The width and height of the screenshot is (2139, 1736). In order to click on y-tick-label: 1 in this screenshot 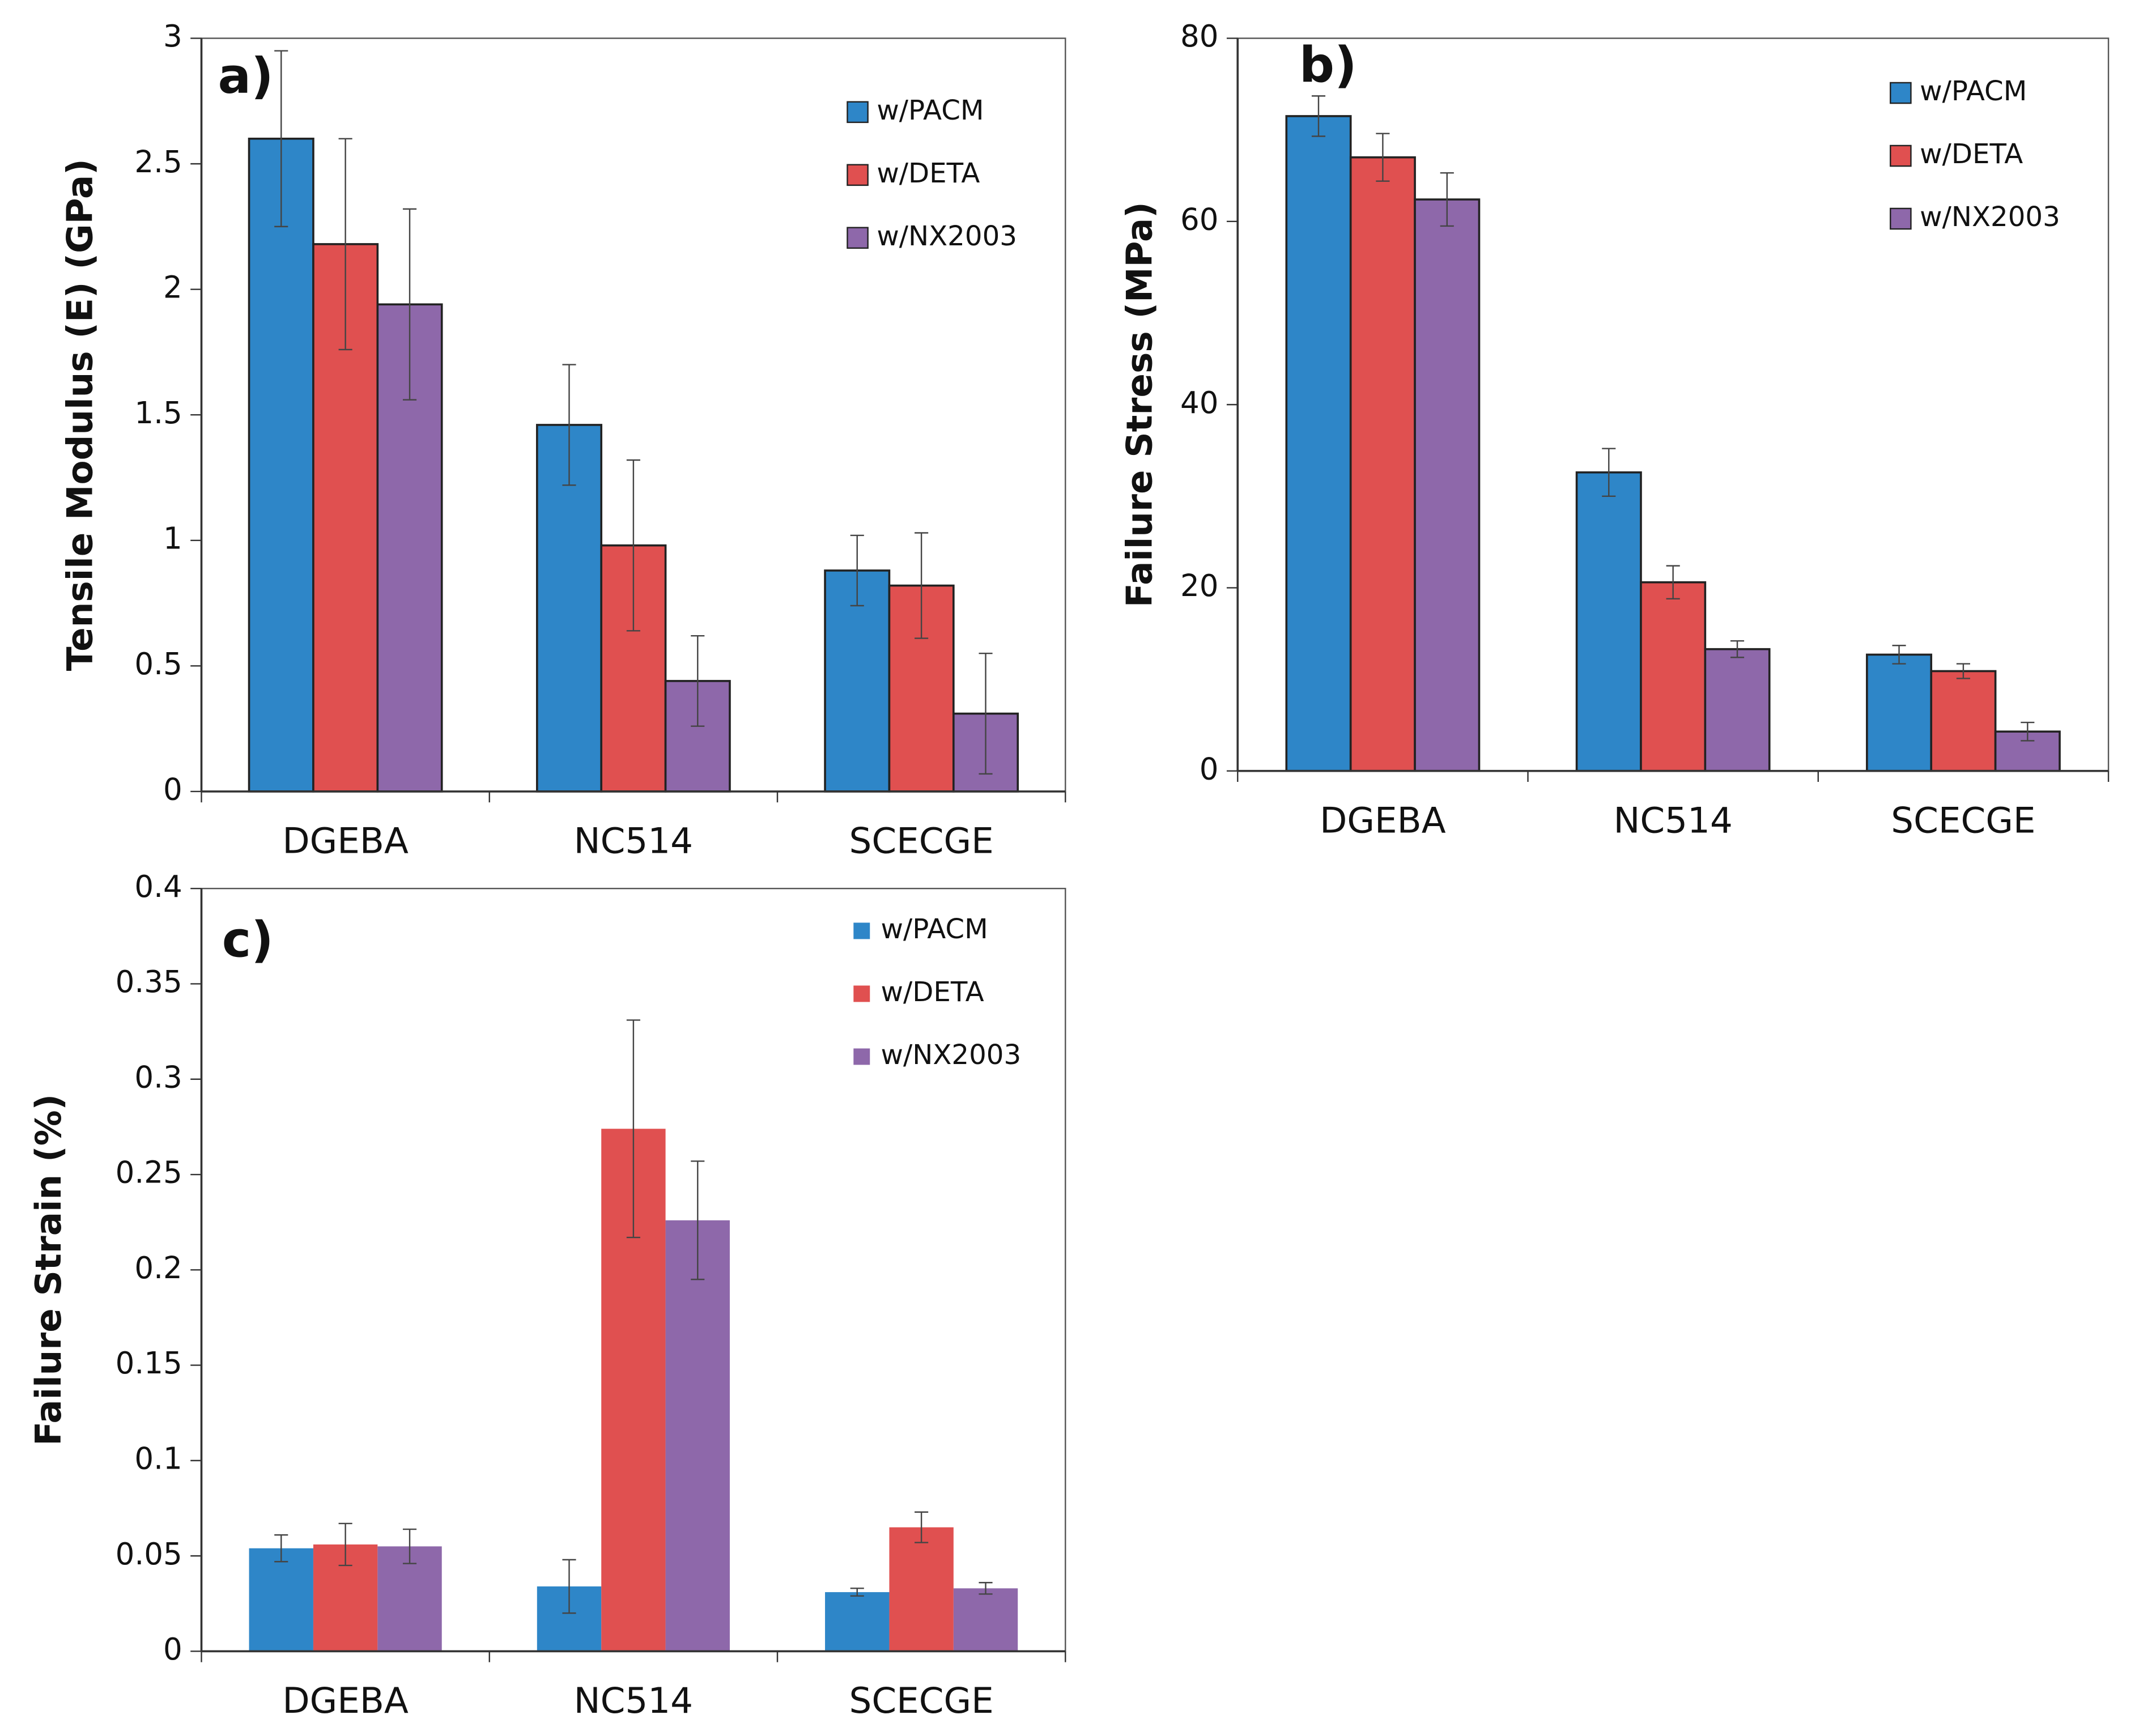, I will do `click(172, 538)`.